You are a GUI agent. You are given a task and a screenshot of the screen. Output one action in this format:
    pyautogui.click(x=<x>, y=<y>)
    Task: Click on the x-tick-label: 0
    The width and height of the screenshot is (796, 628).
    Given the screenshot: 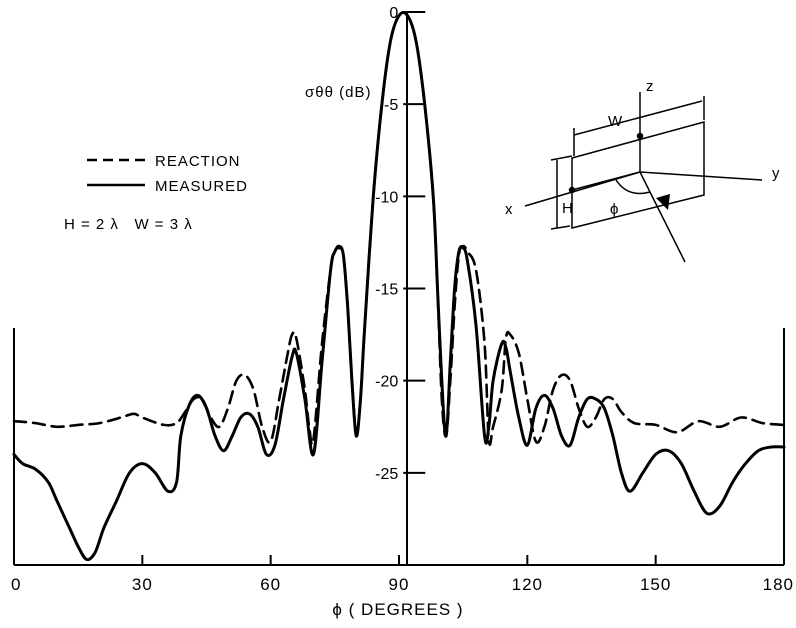 What is the action you would take?
    pyautogui.click(x=16, y=584)
    